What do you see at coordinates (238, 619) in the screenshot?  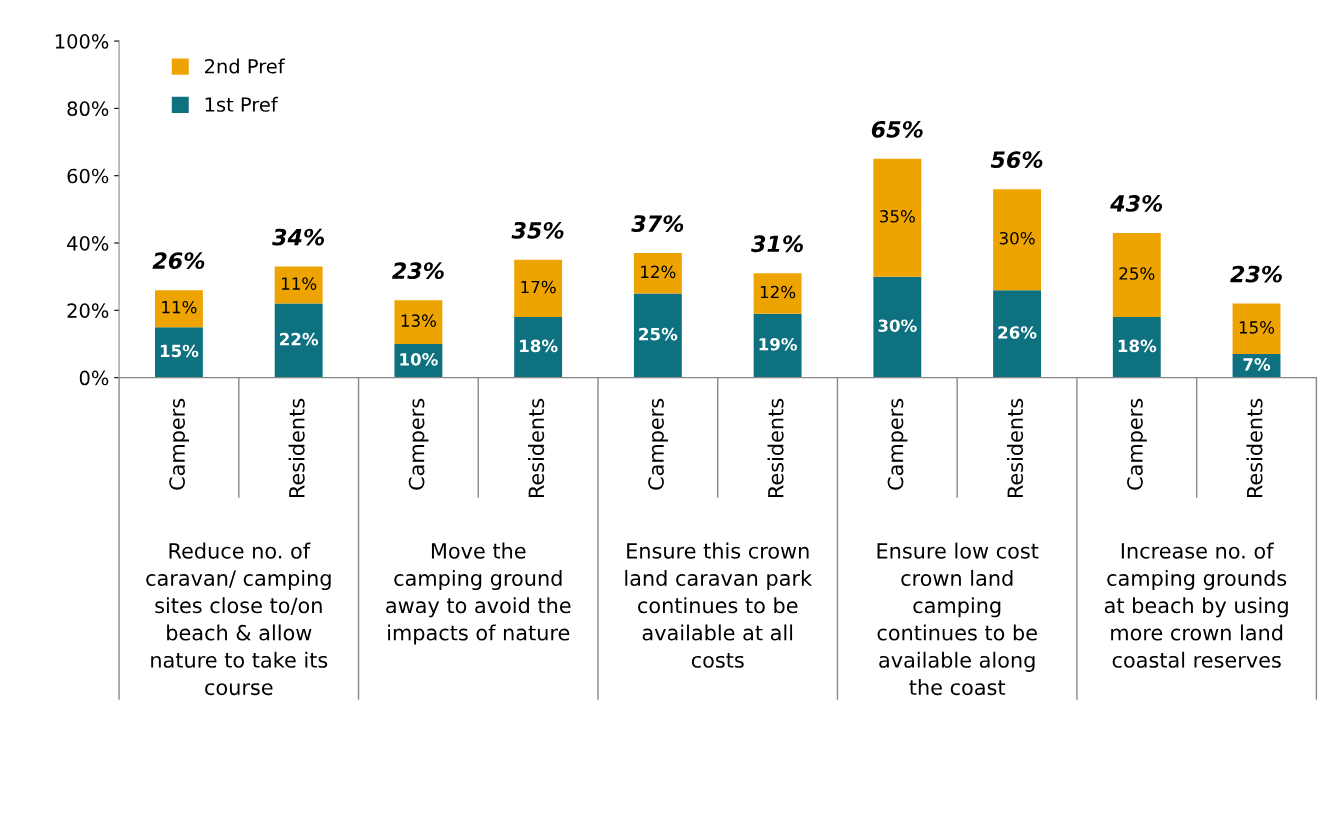 I see `text: Reduce no. of caravan/ camping sites close to/on beach & allow nature to take its course` at bounding box center [238, 619].